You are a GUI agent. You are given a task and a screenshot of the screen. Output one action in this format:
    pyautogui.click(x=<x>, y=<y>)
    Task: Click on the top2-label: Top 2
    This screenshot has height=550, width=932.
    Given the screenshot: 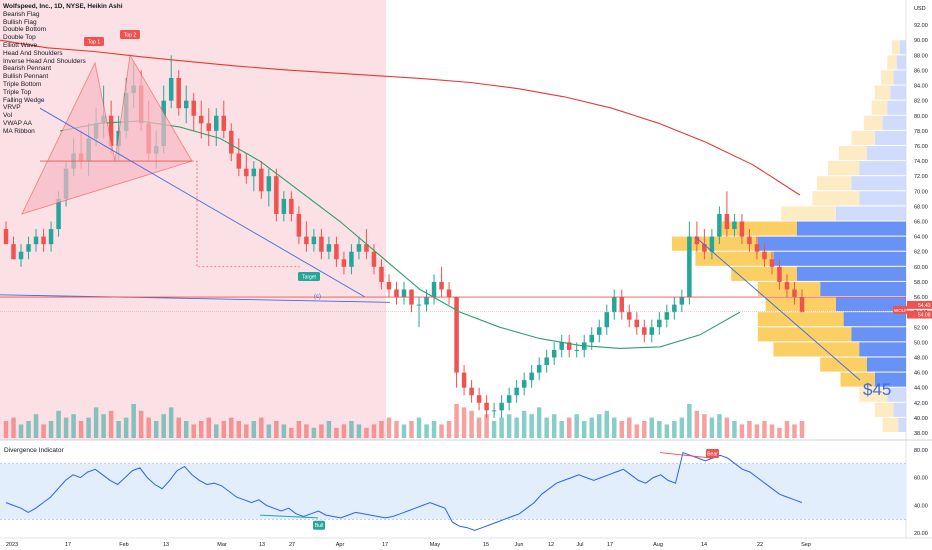 What is the action you would take?
    pyautogui.click(x=130, y=36)
    